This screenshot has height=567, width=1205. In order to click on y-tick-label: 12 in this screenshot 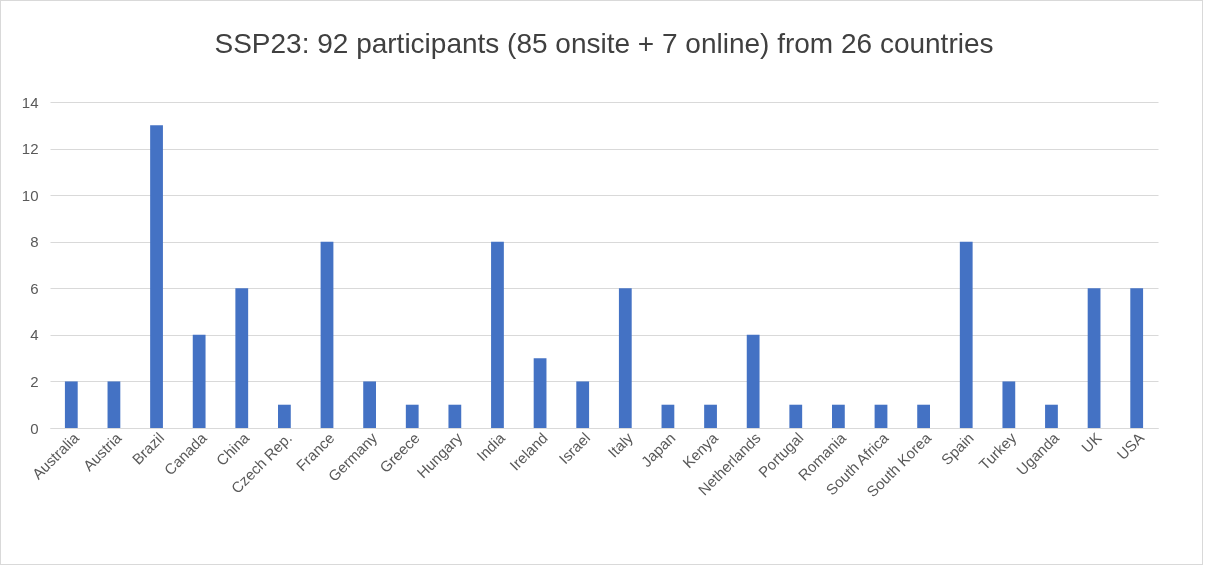, I will do `click(30, 149)`.